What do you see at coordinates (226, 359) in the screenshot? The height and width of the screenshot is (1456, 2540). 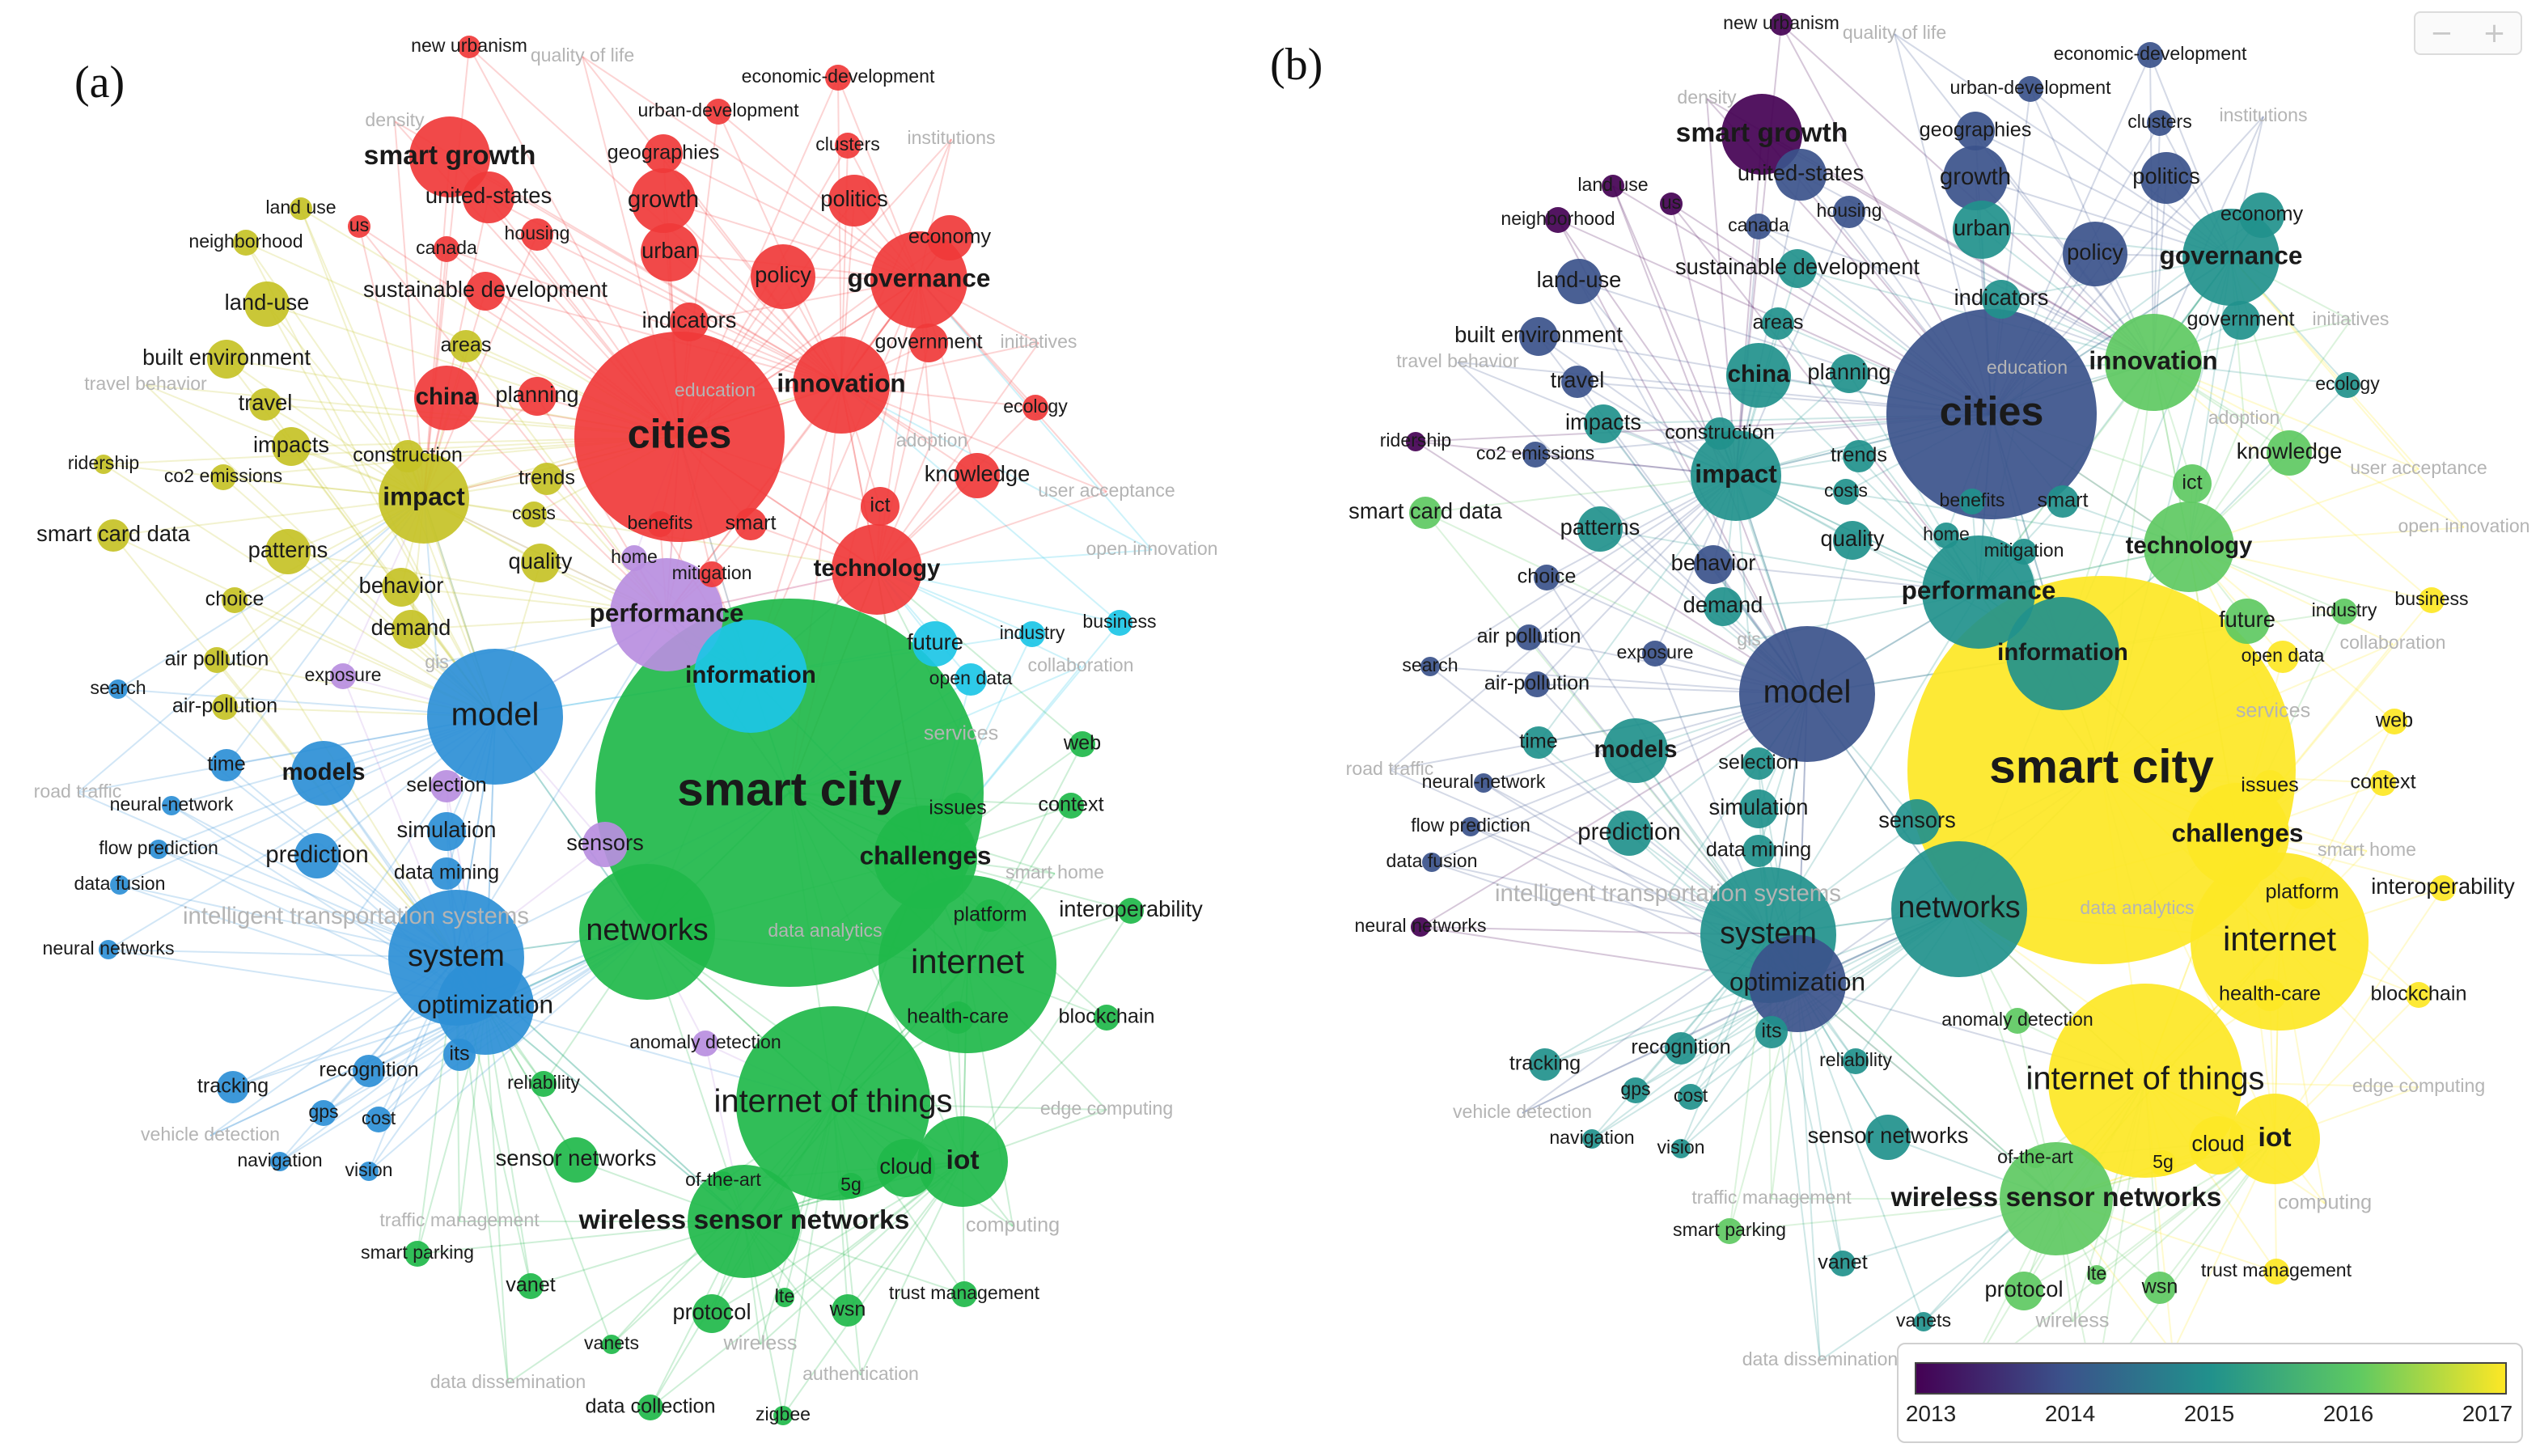 I see `keyword-node-built-environment` at bounding box center [226, 359].